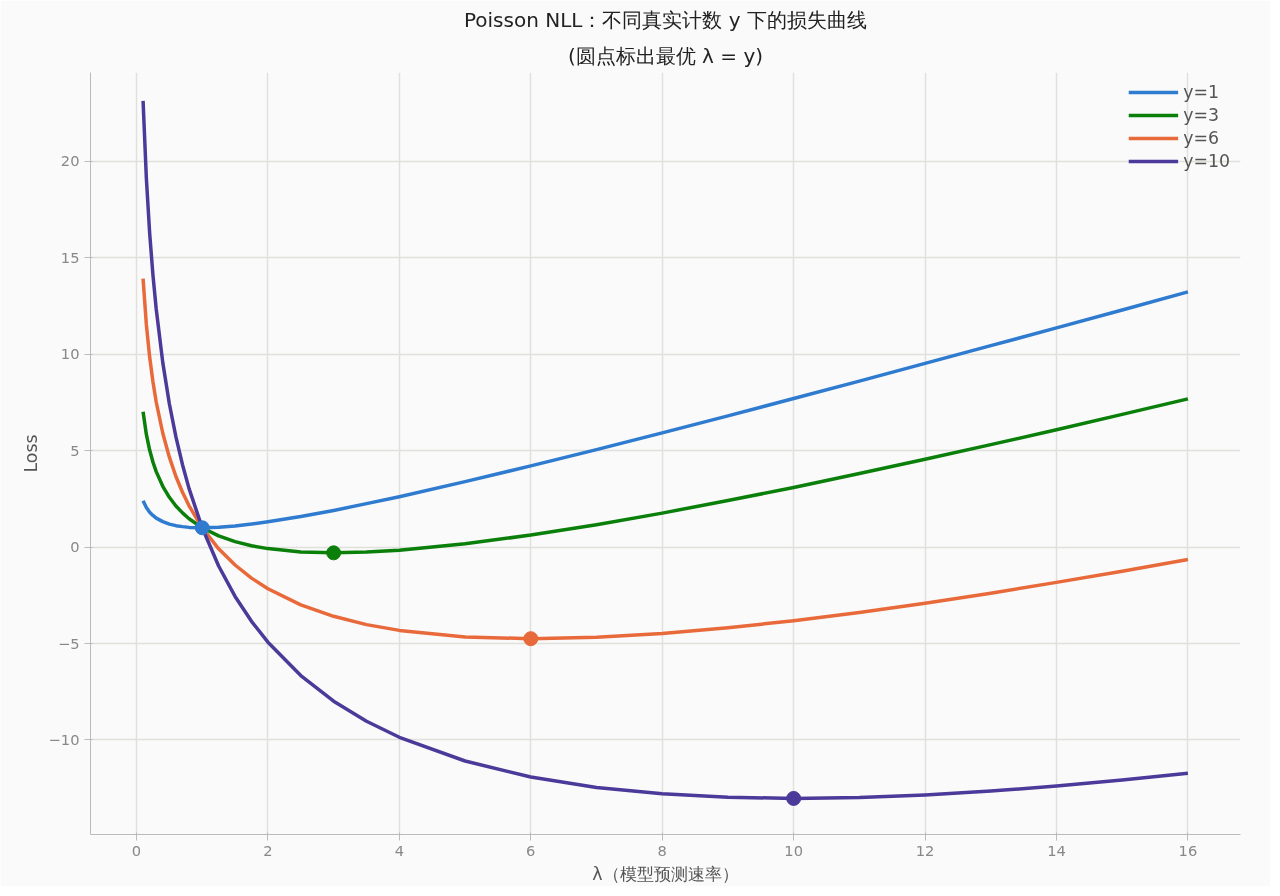 This screenshot has width=1280, height=896. Describe the element at coordinates (75, 450) in the screenshot. I see `y-tick-label: 5` at that location.